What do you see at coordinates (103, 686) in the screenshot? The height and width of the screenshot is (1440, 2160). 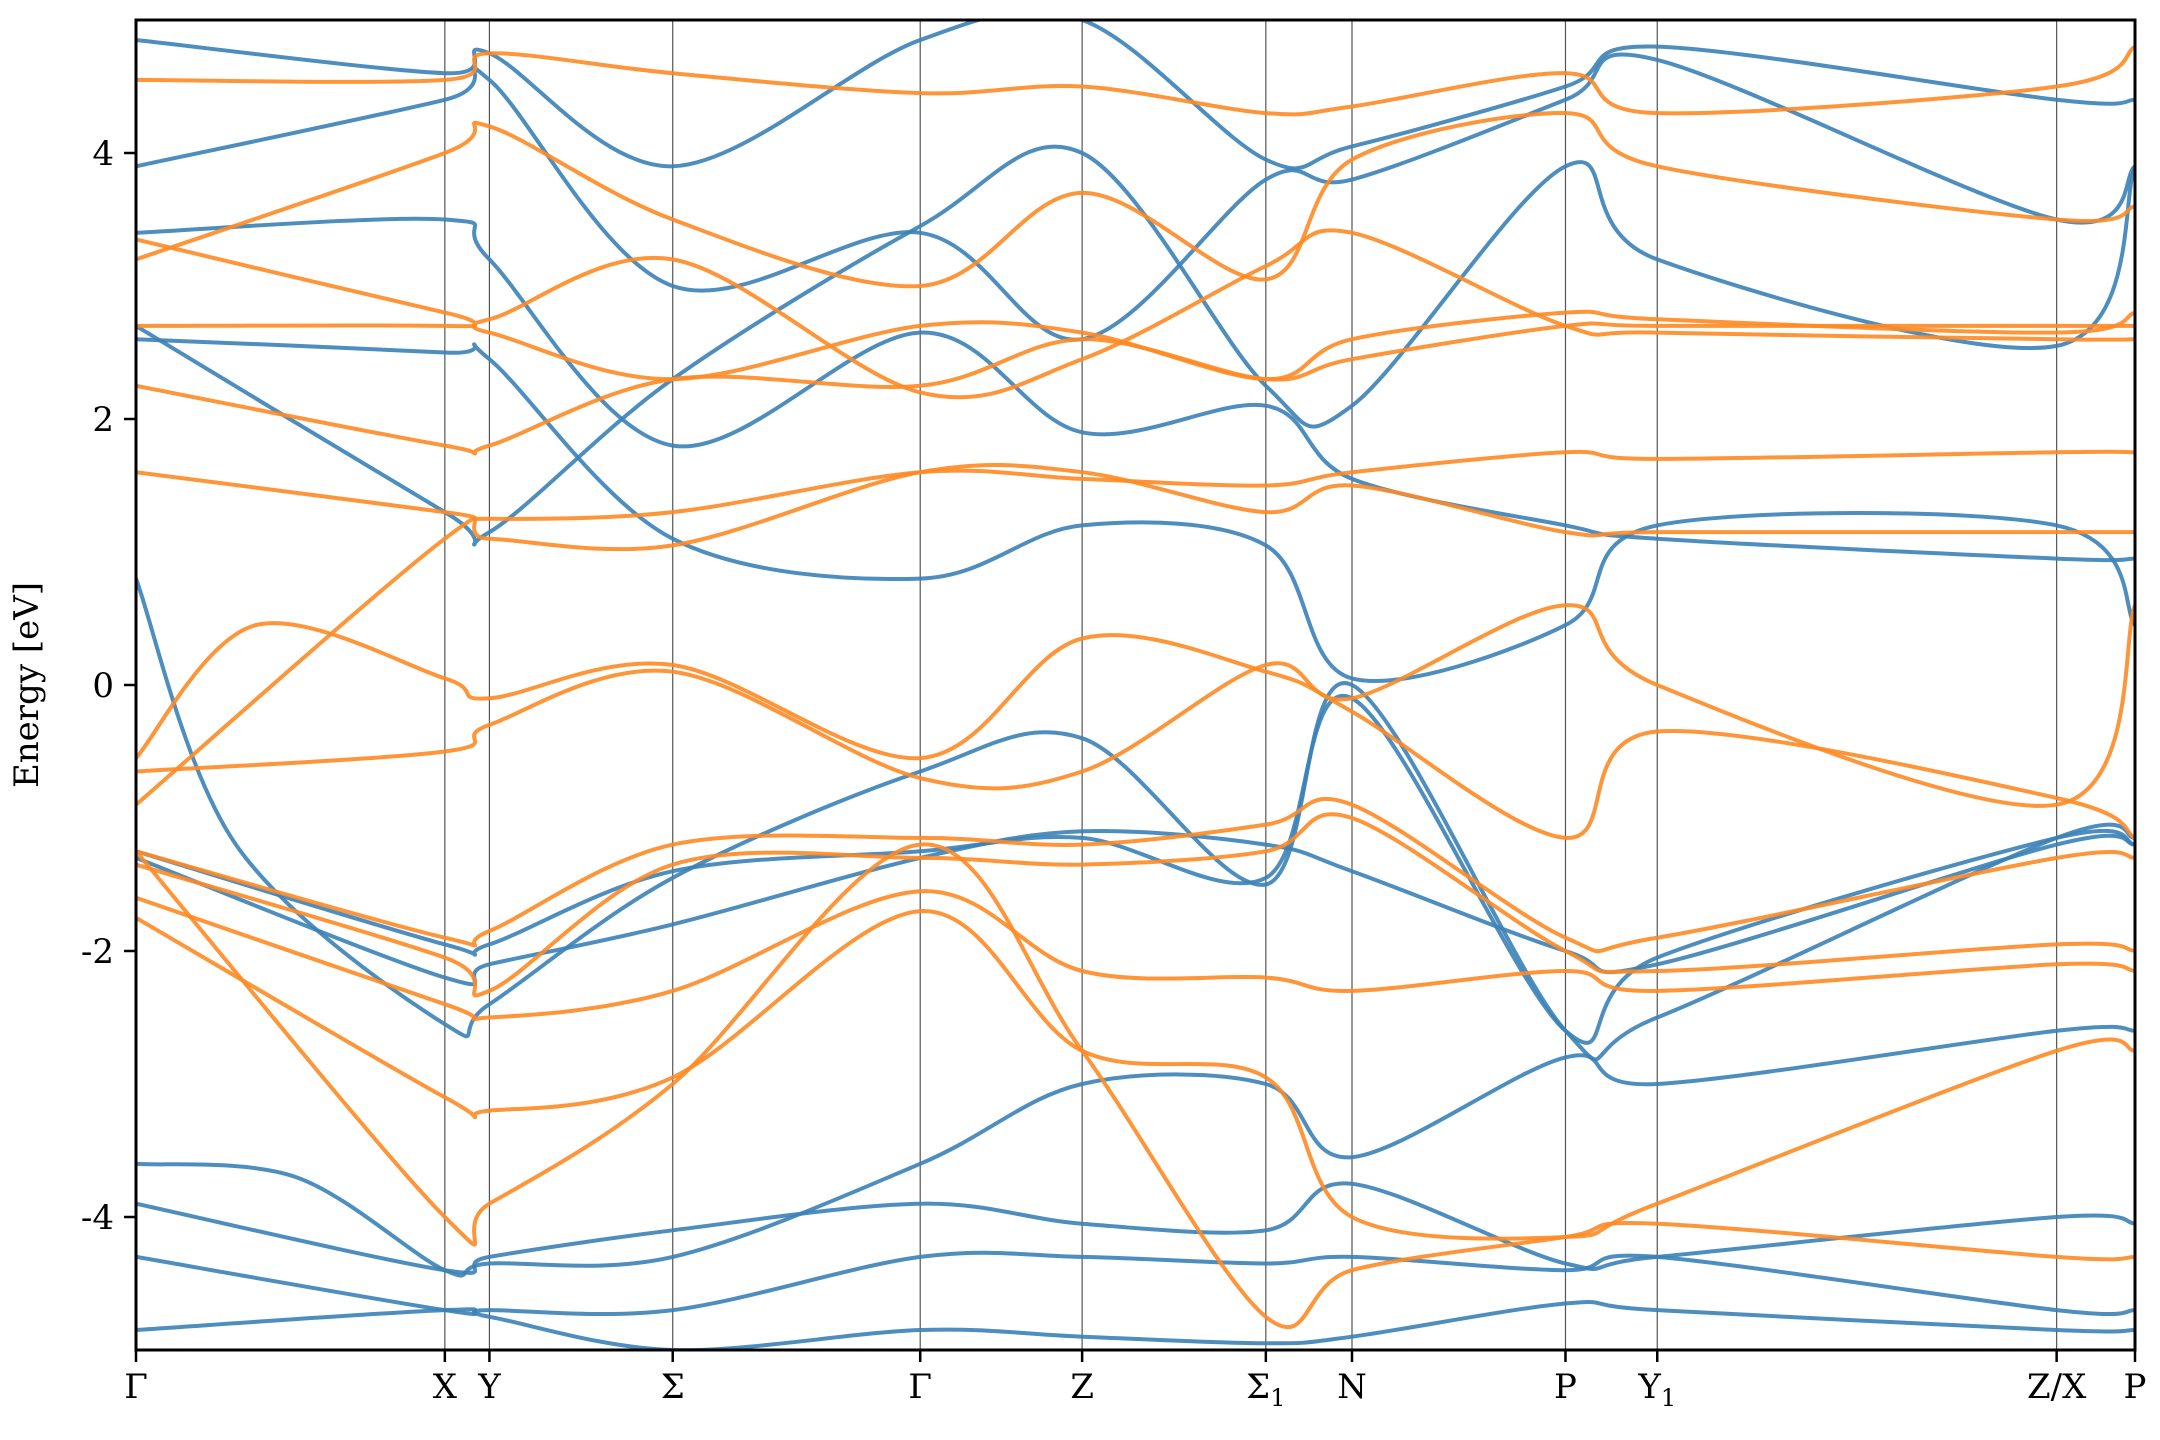 I see `y-tick-label-2: 0` at bounding box center [103, 686].